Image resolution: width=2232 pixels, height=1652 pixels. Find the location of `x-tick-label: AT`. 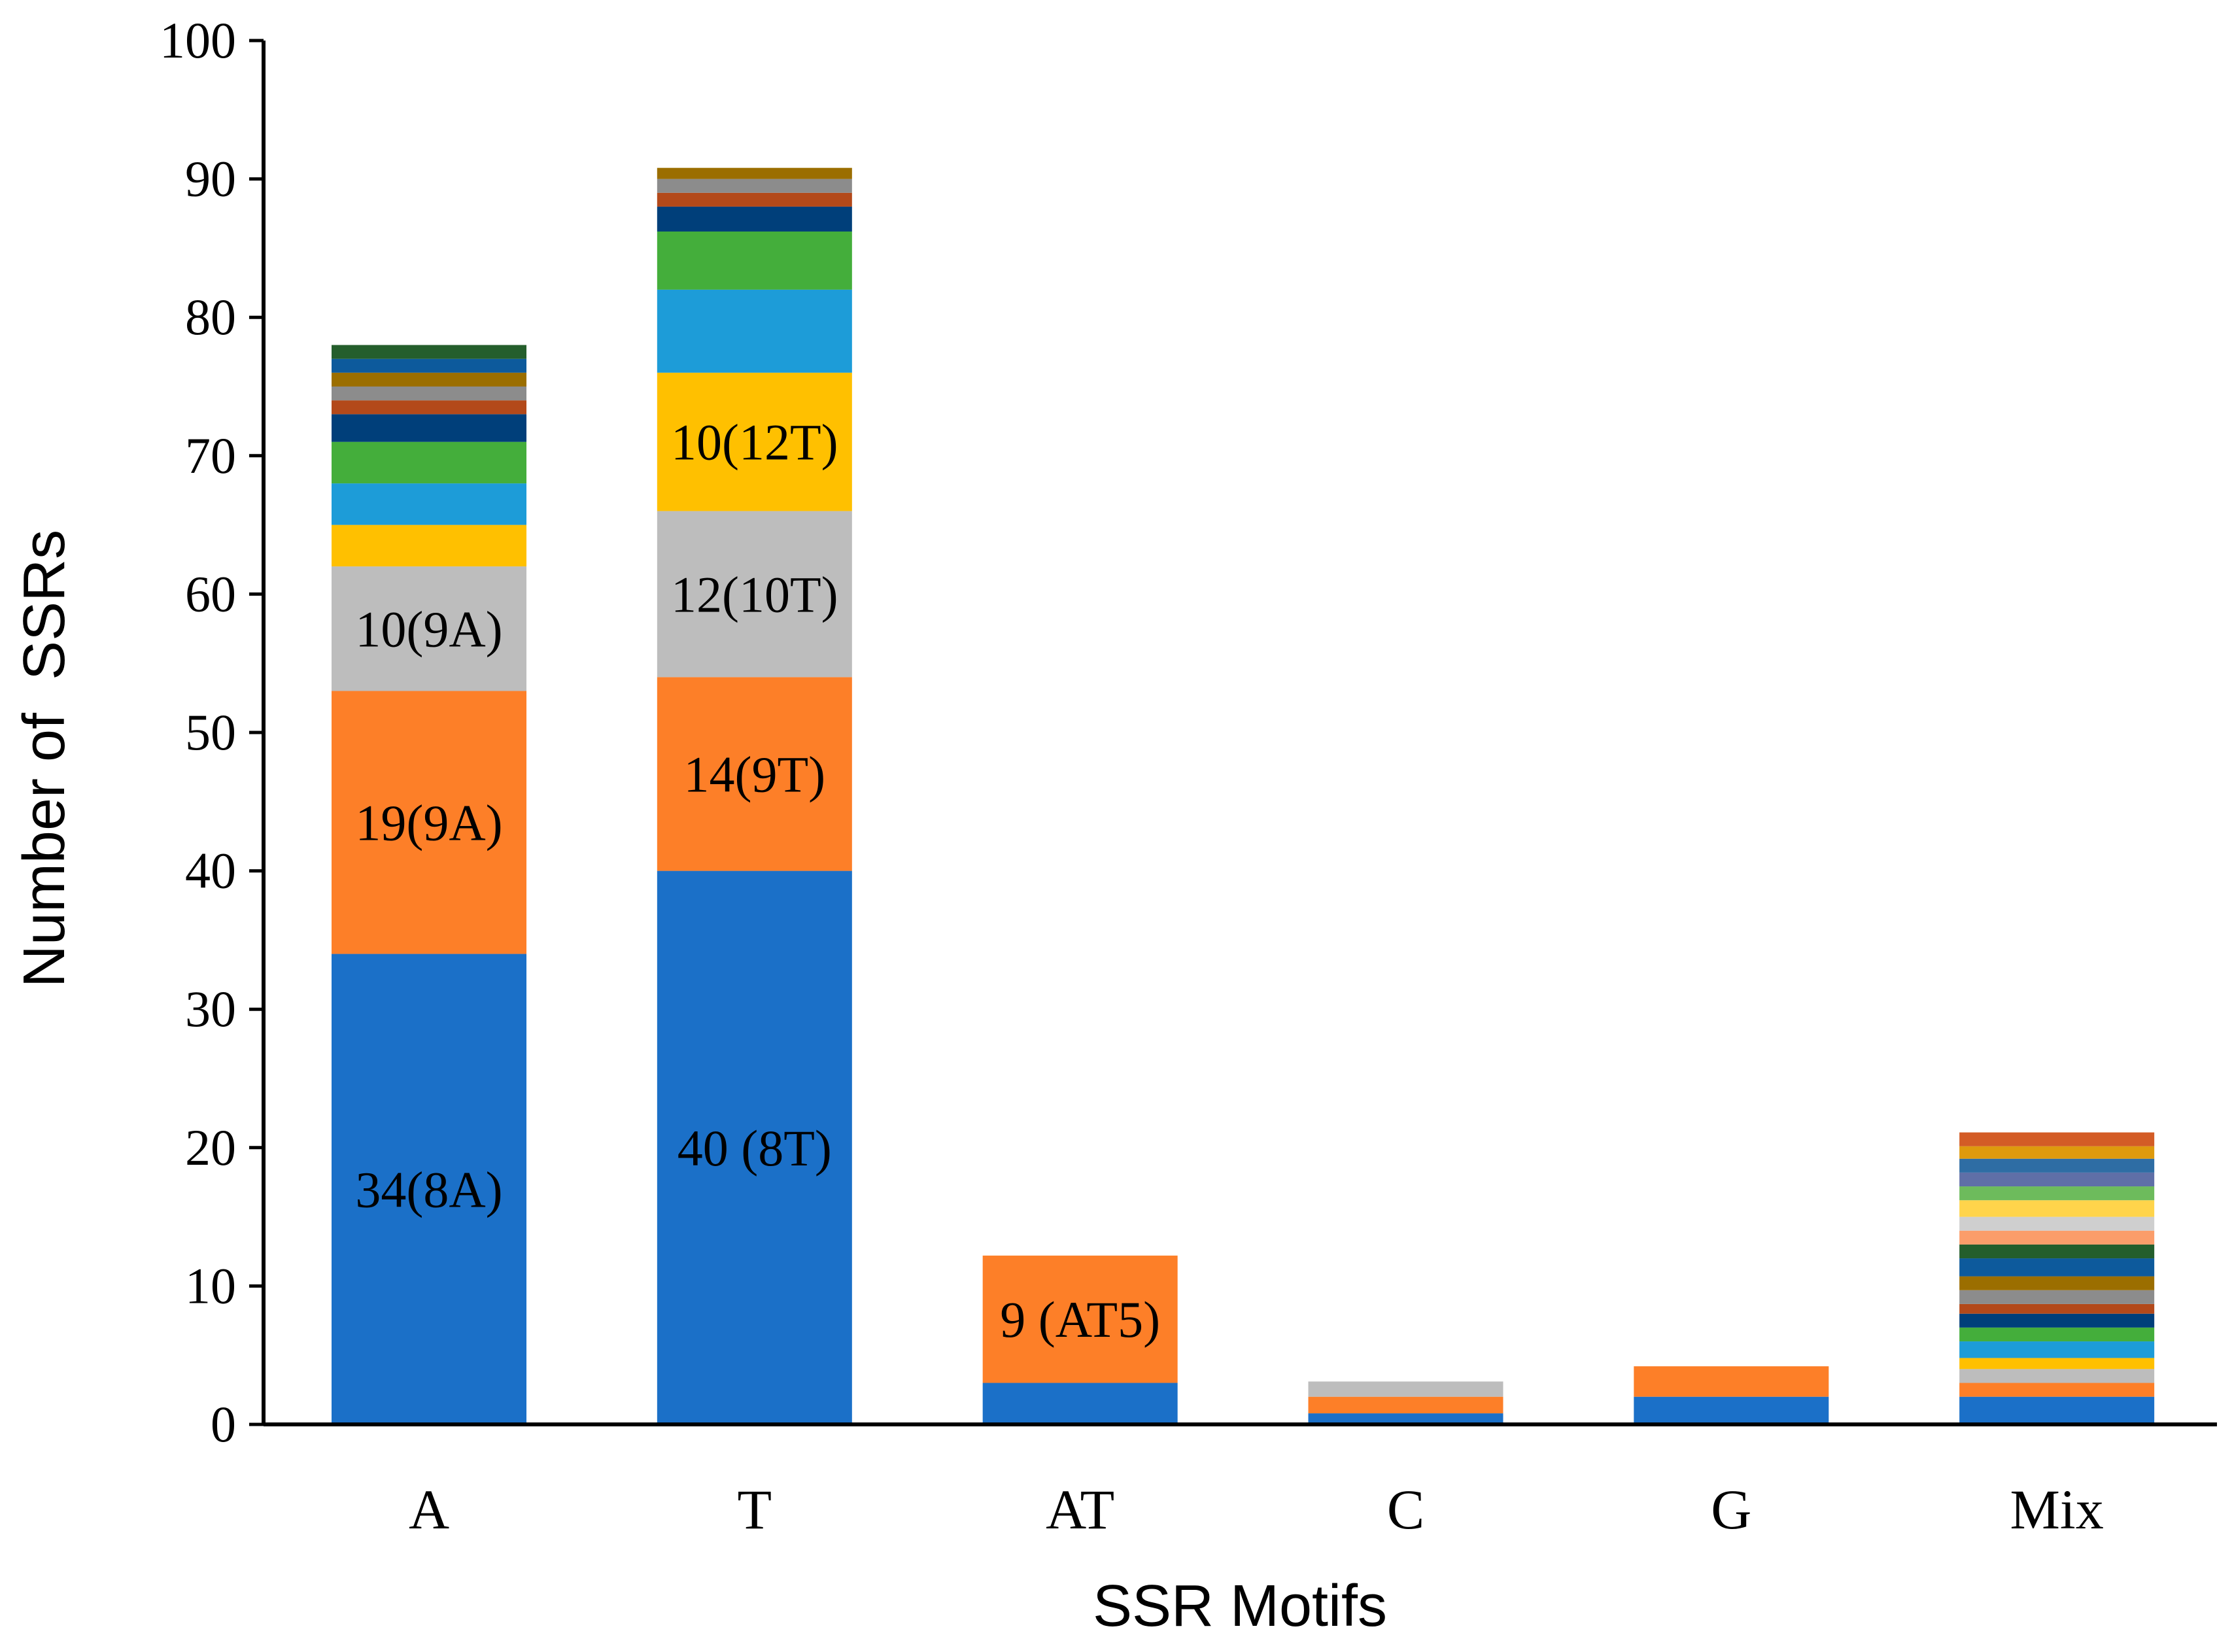

x-tick-label: AT is located at coordinates (1080, 1509).